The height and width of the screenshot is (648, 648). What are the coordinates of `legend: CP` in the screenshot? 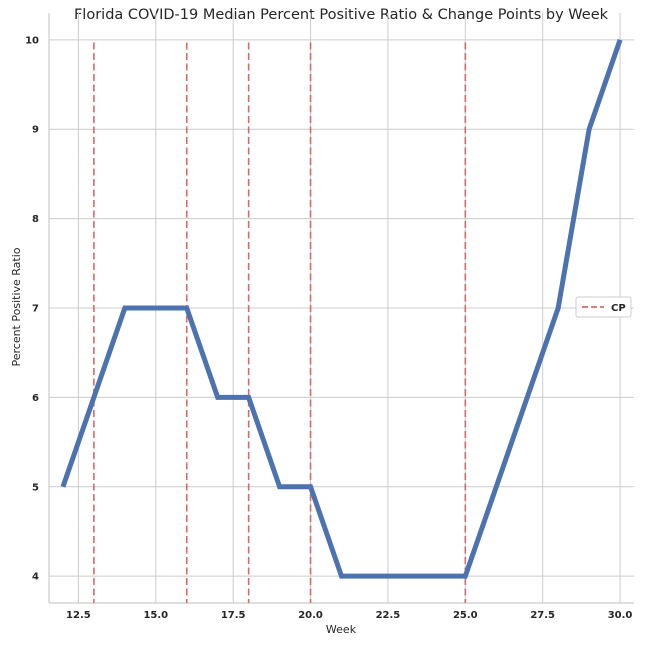 It's located at (603, 307).